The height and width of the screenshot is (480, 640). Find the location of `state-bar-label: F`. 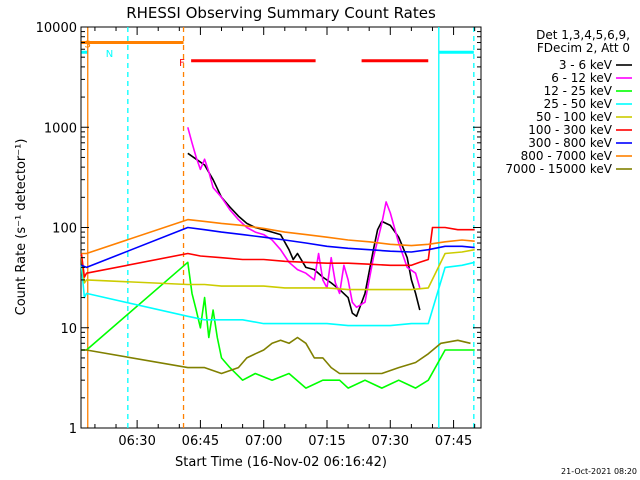

state-bar-label: F is located at coordinates (182, 63).